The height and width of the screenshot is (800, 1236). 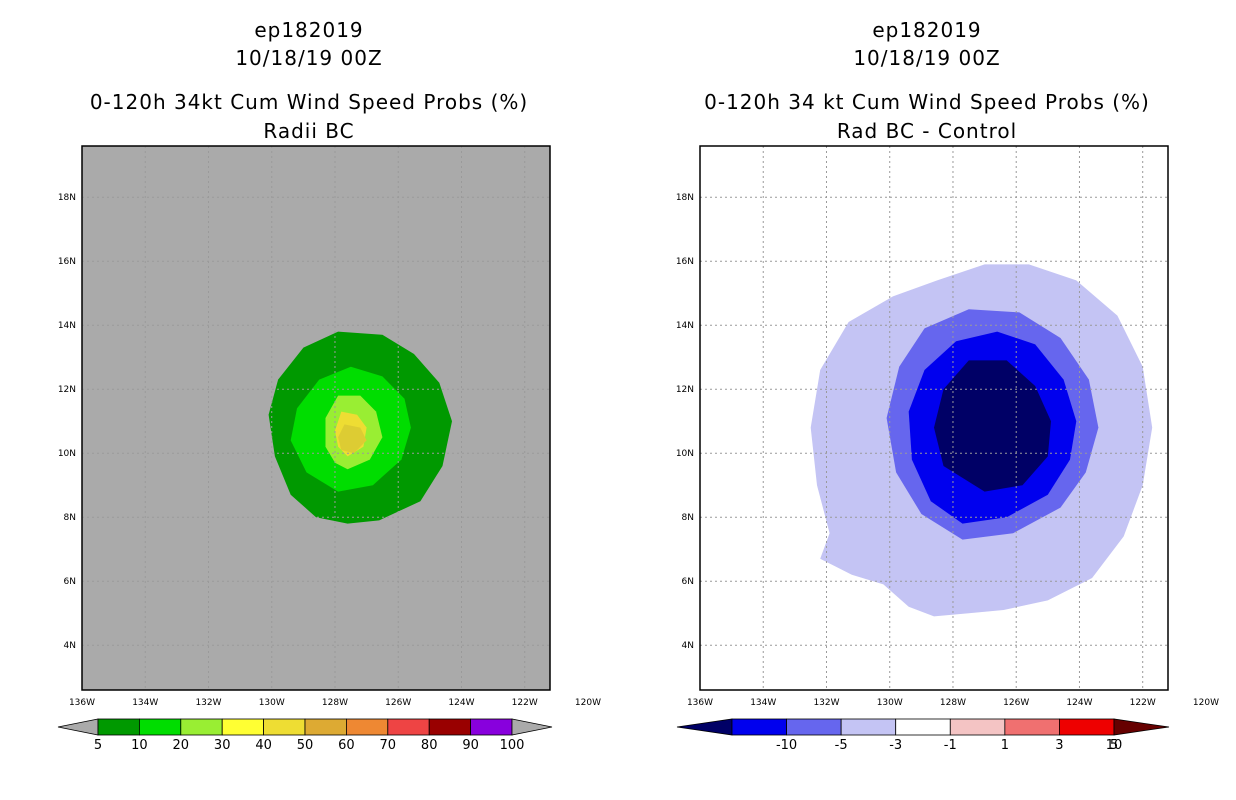 What do you see at coordinates (927, 58) in the screenshot?
I see `datetime-right: 10/18/19 00Z` at bounding box center [927, 58].